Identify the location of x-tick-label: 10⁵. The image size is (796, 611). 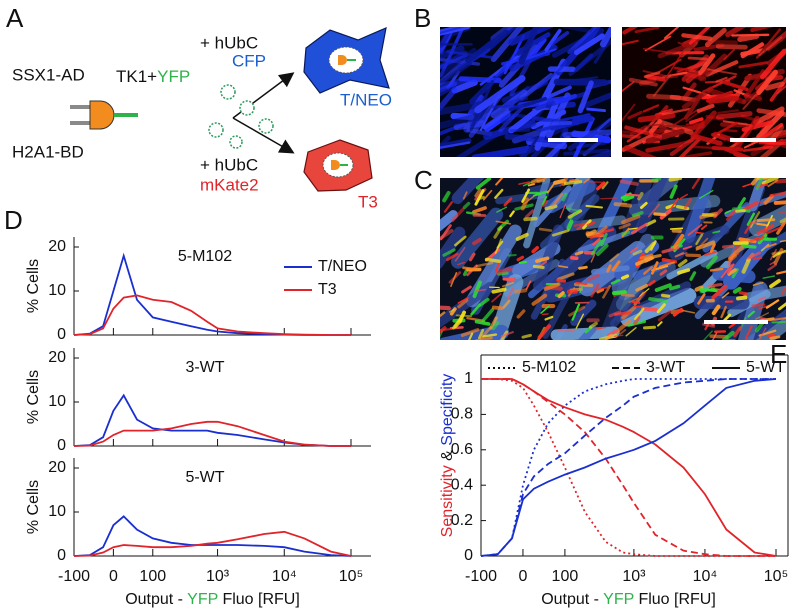
(351, 576).